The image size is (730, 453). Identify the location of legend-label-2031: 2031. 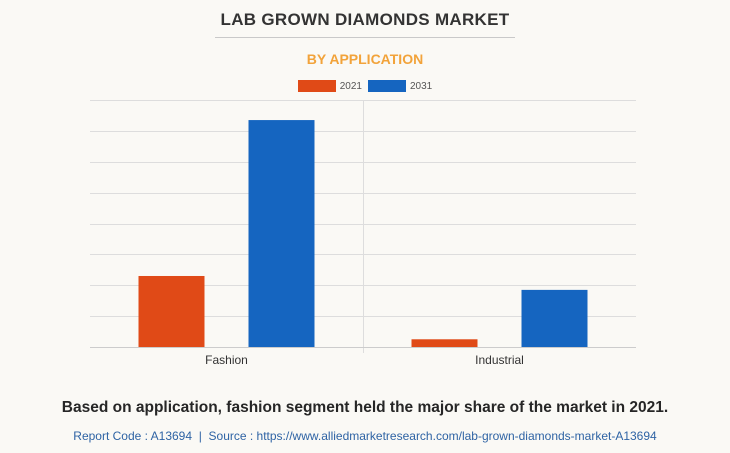
(421, 86).